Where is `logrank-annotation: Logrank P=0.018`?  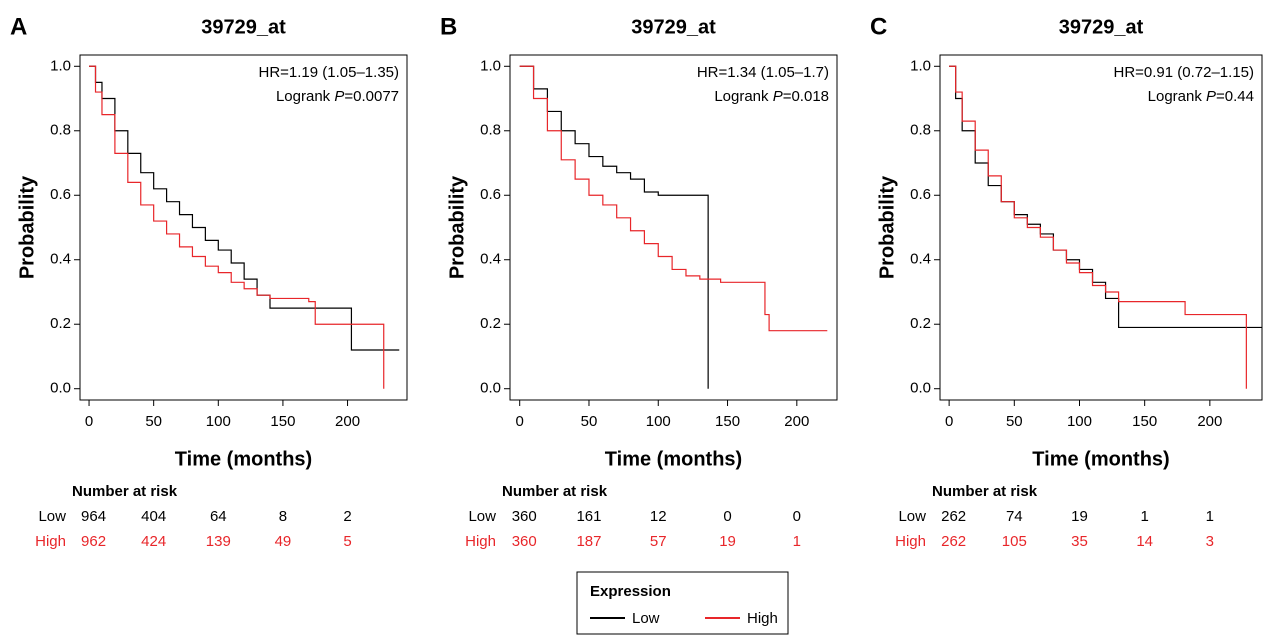 logrank-annotation: Logrank P=0.018 is located at coordinates (771, 96).